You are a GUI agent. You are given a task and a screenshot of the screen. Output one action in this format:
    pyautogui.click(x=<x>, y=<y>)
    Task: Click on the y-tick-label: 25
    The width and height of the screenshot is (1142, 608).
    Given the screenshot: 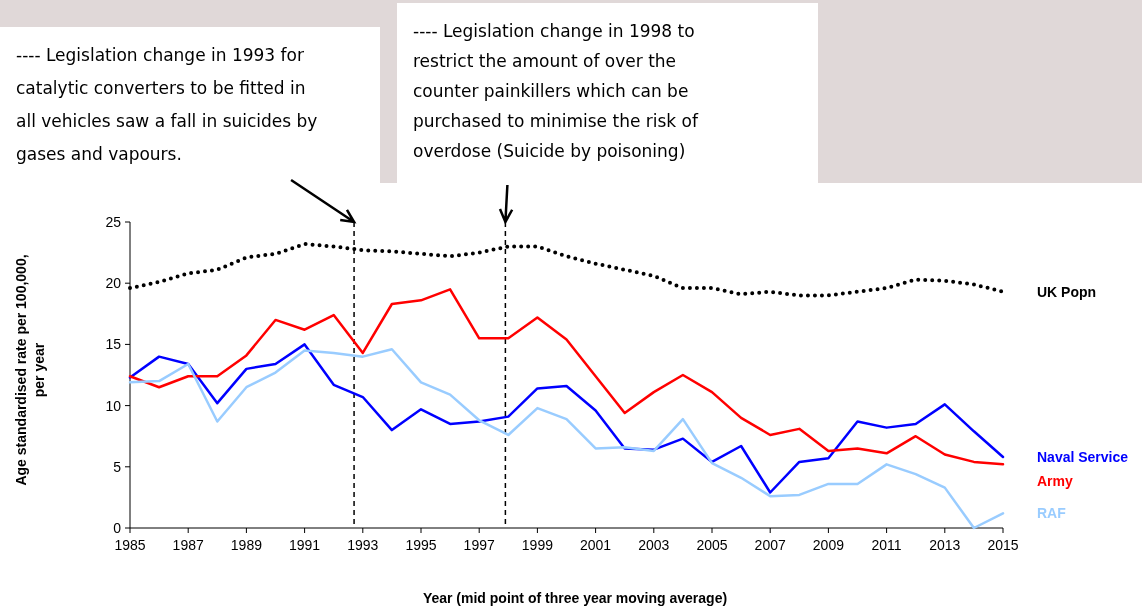 What is the action you would take?
    pyautogui.click(x=113, y=221)
    